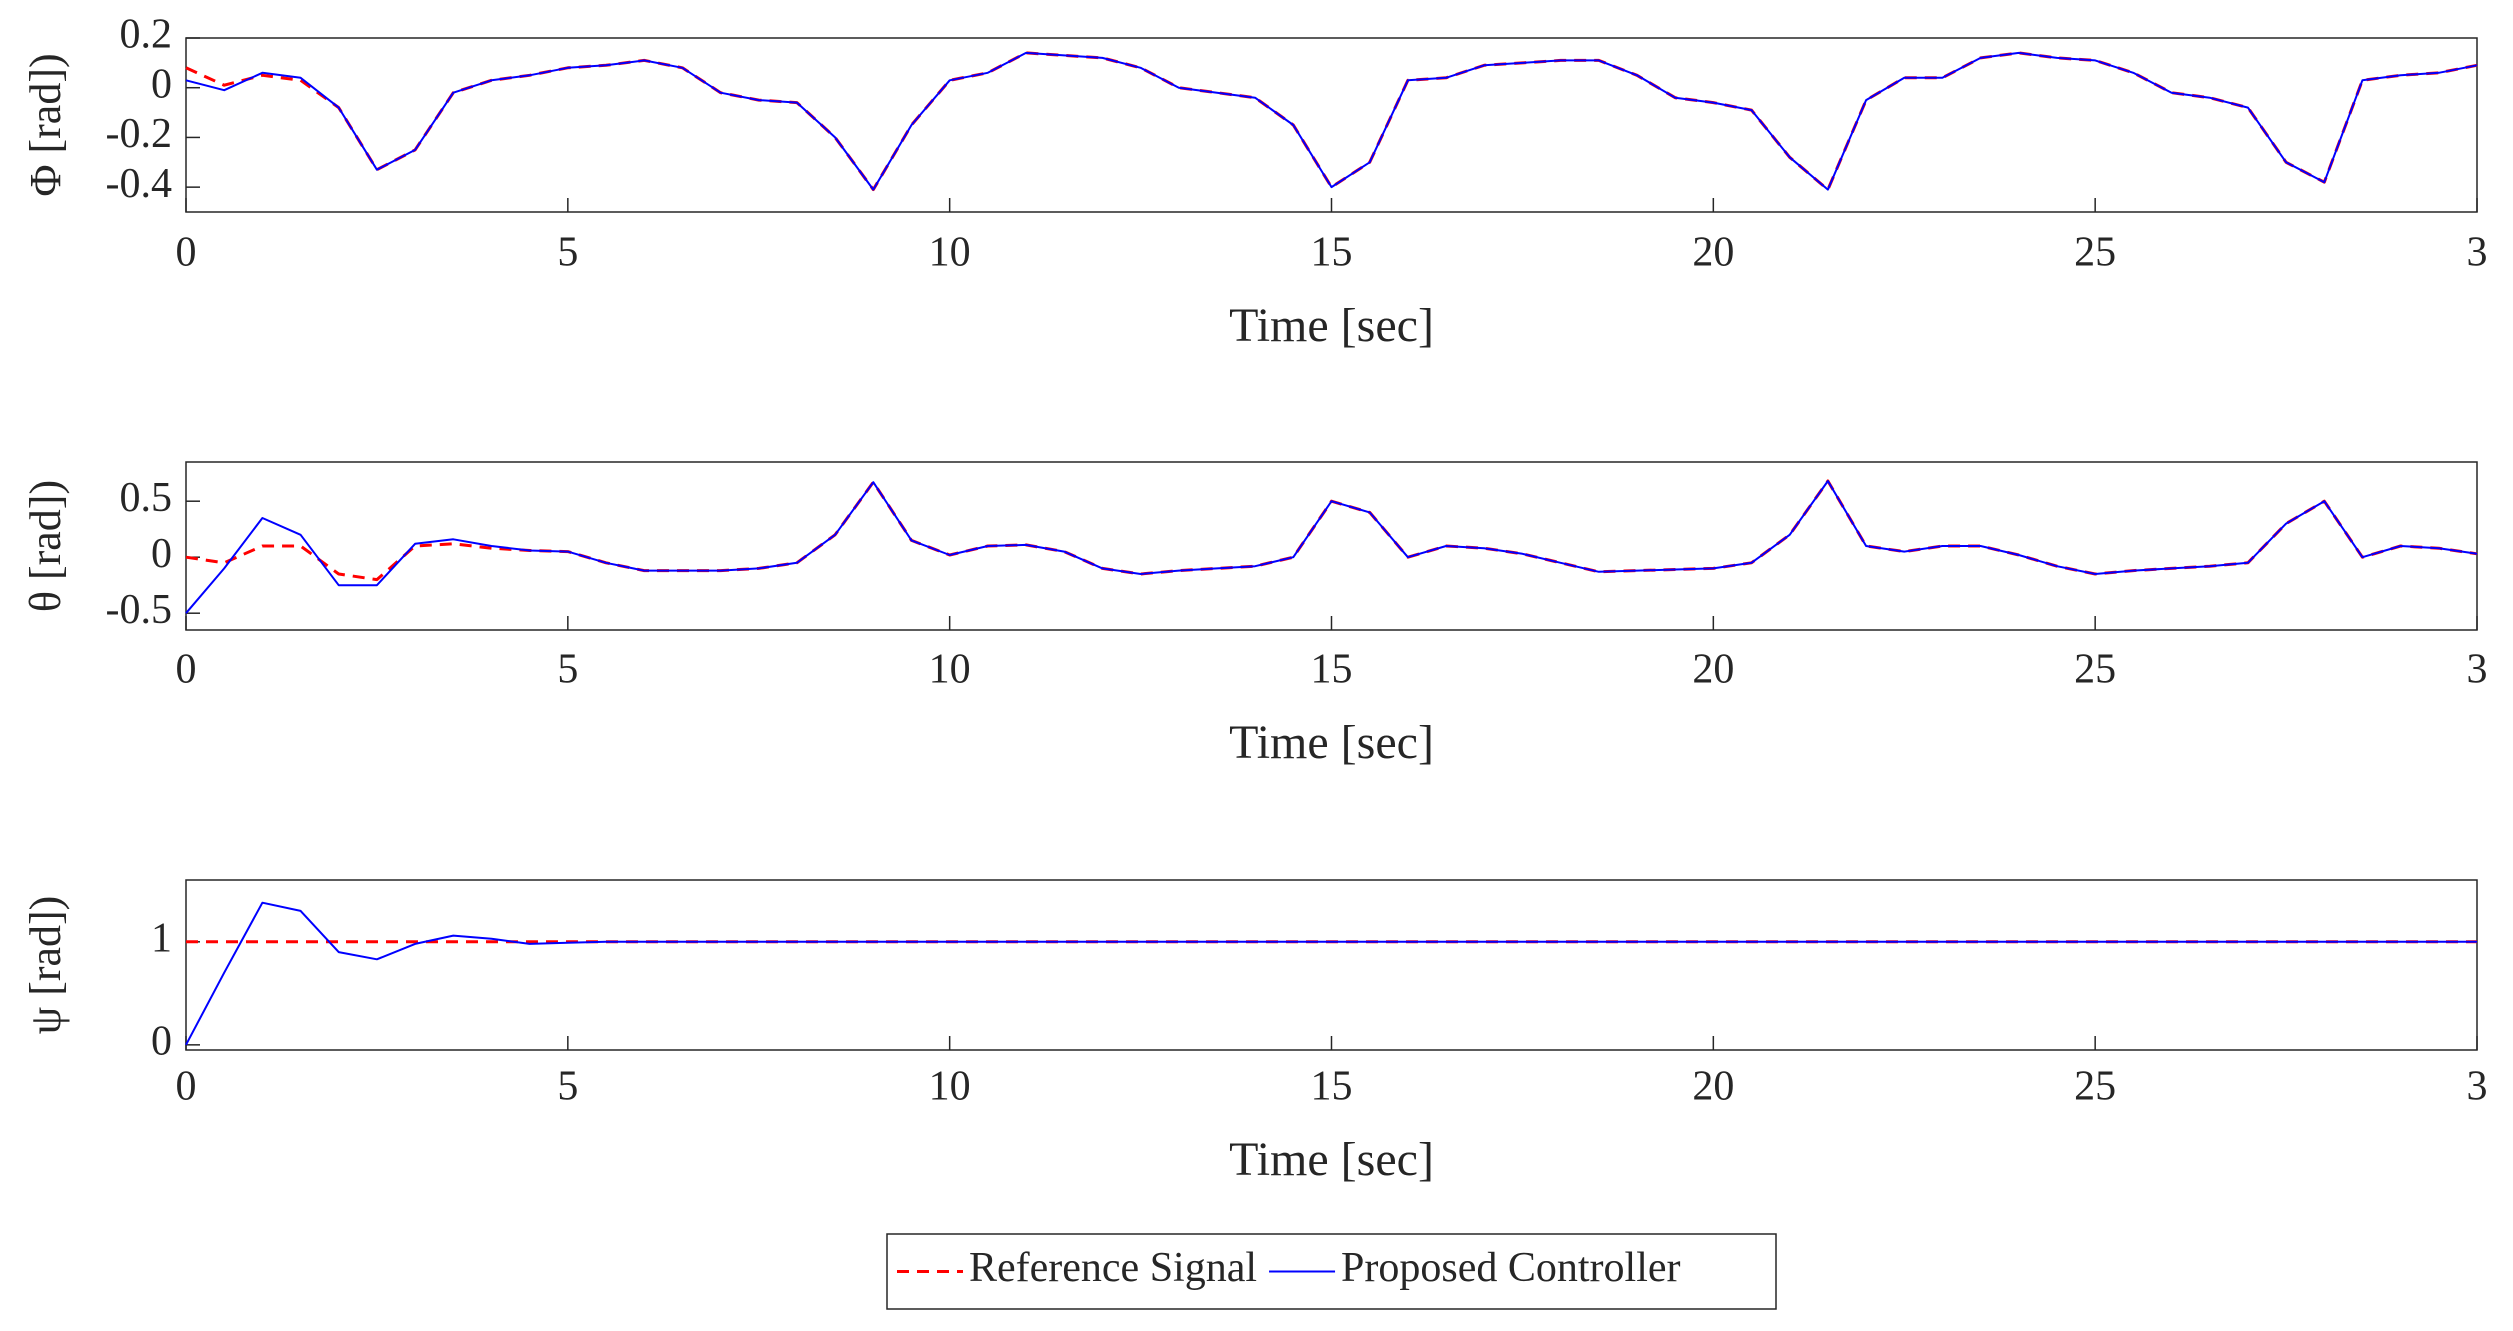 The width and height of the screenshot is (2513, 1331). Describe the element at coordinates (139, 610) in the screenshot. I see `y-tick-label: -0.5` at that location.